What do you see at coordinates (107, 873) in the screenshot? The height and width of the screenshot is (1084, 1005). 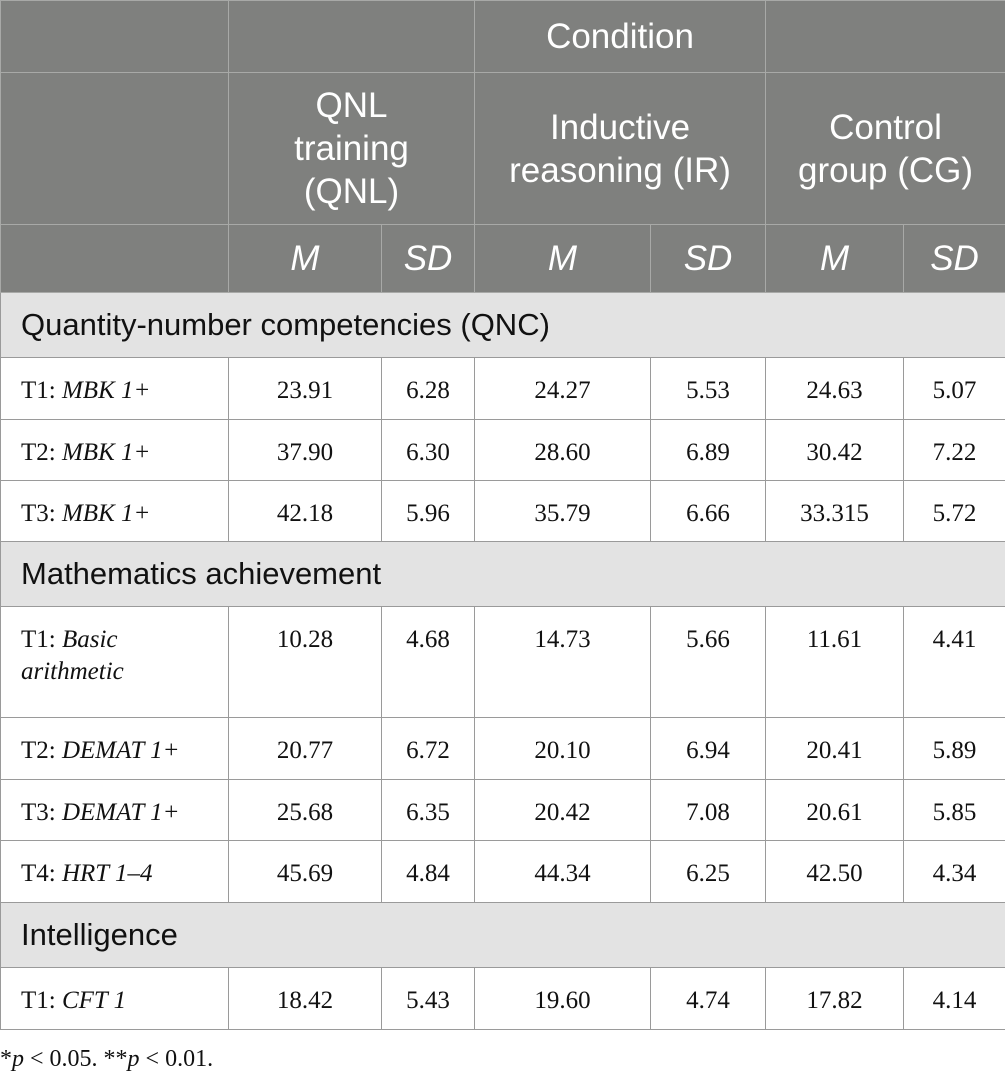 I see `row-measure: HRT 1–4` at bounding box center [107, 873].